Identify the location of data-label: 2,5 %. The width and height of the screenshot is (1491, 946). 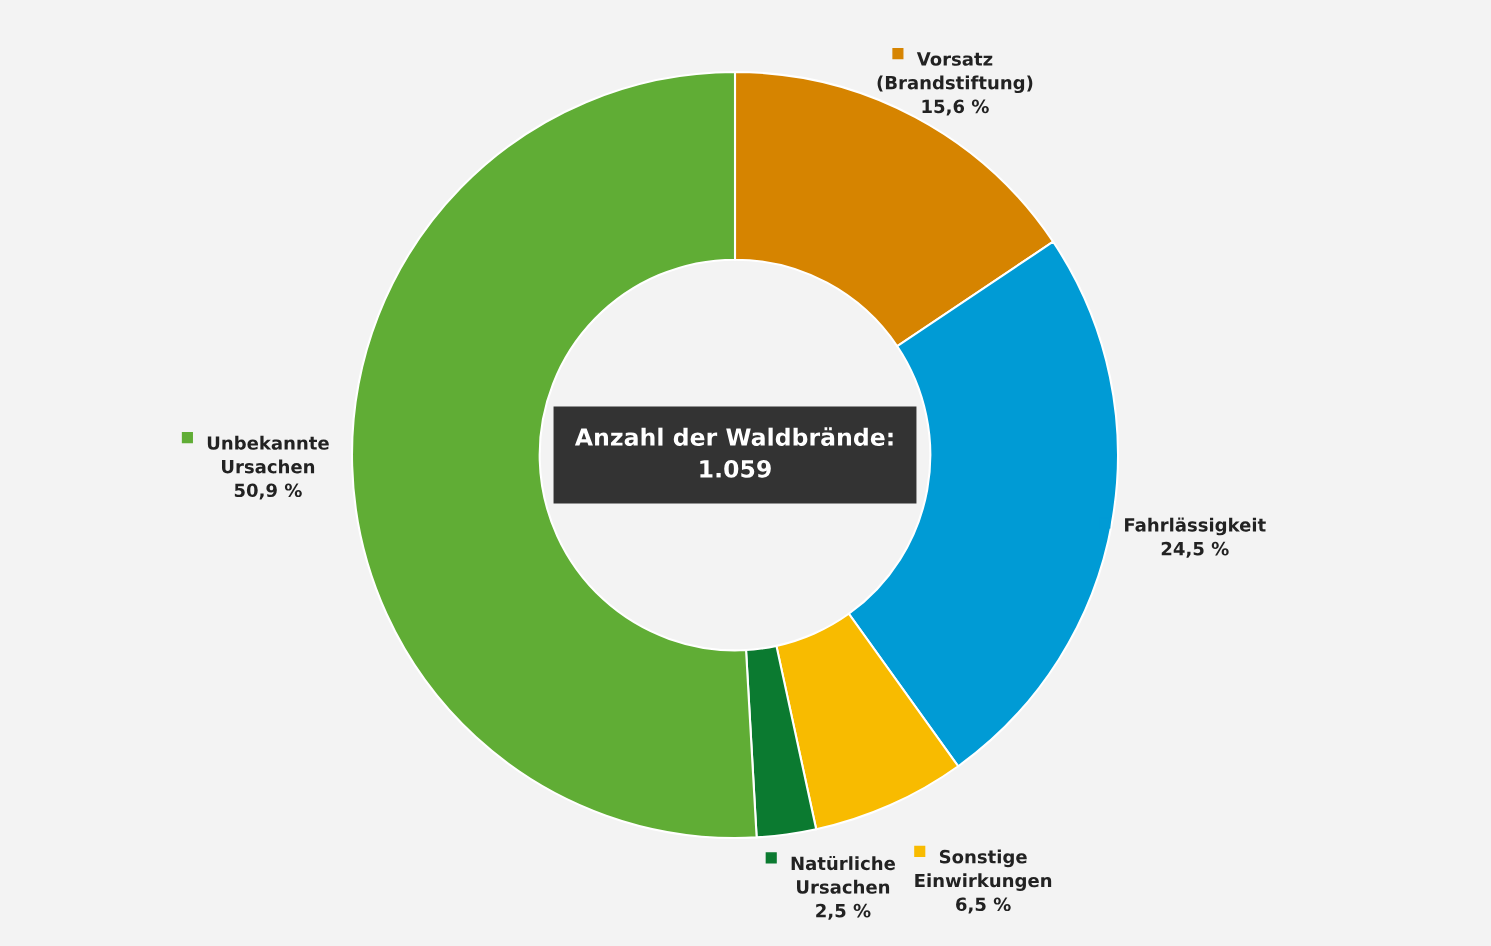
(843, 911).